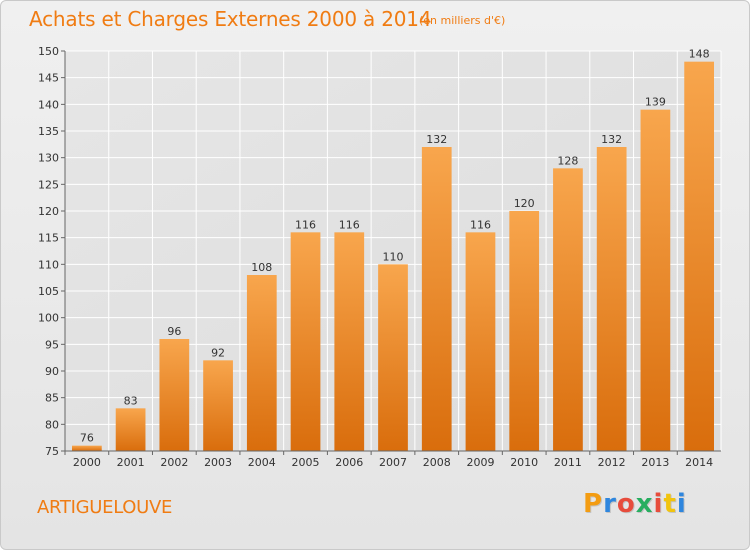  Describe the element at coordinates (218, 352) in the screenshot. I see `data-label: 92` at that location.